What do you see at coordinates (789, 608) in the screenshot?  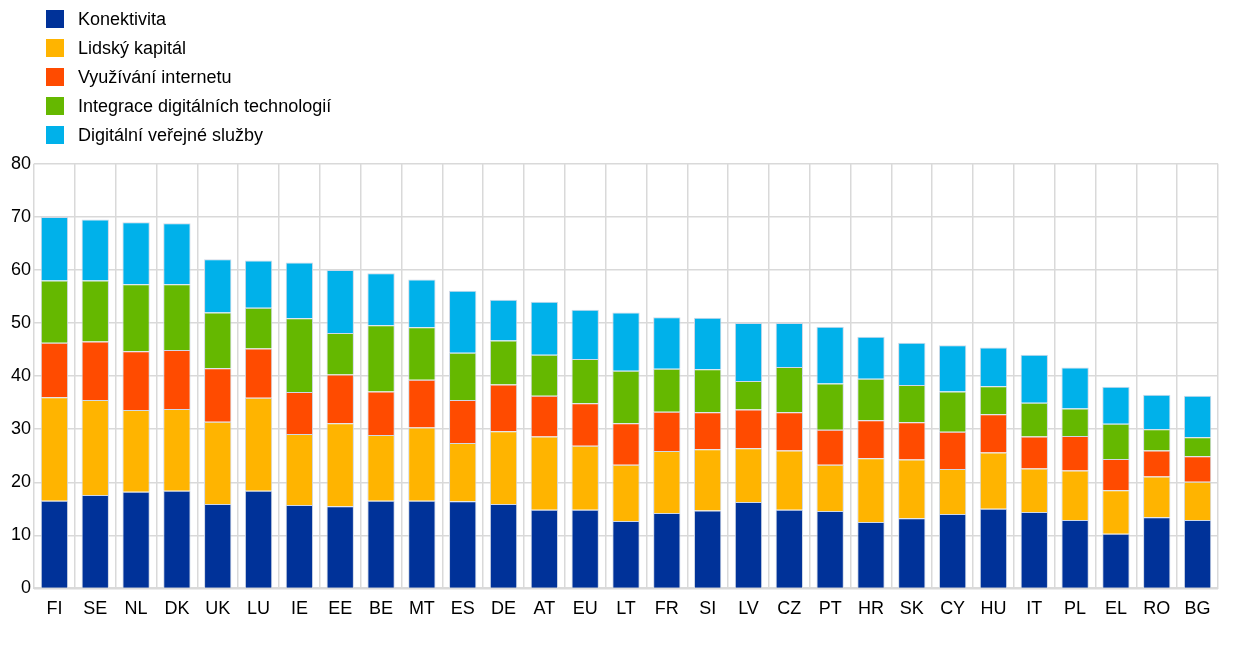 I see `x-tick-label: CZ` at bounding box center [789, 608].